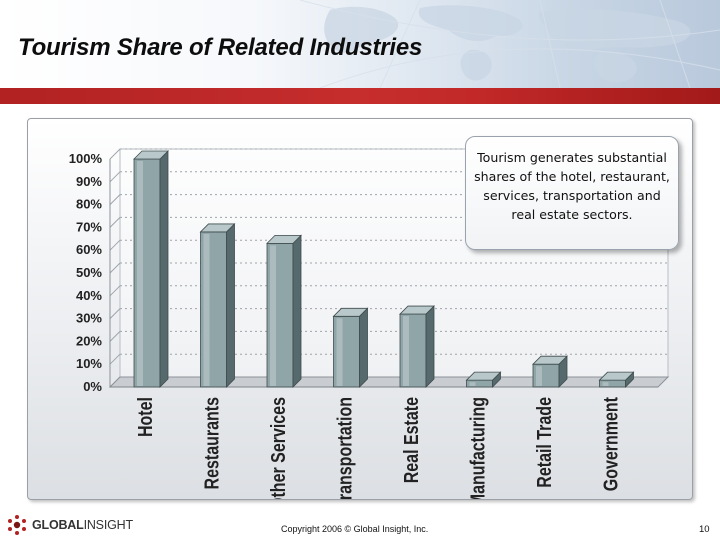  Describe the element at coordinates (478, 448) in the screenshot. I see `x-category-label: Manufacturing` at that location.